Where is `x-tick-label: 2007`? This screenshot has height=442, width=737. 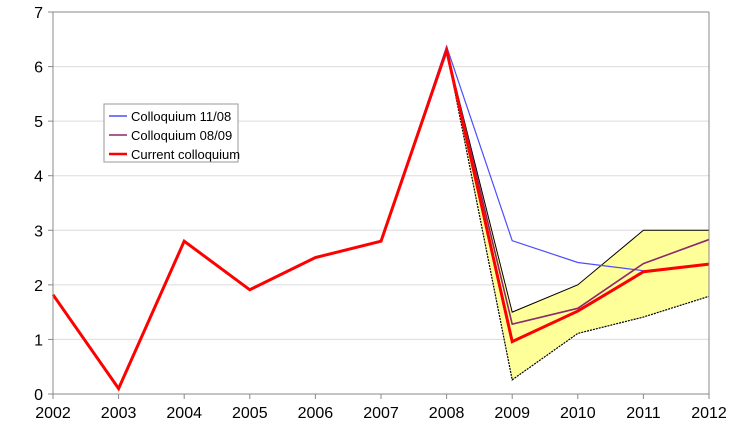
x-tick-label: 2007 is located at coordinates (381, 413).